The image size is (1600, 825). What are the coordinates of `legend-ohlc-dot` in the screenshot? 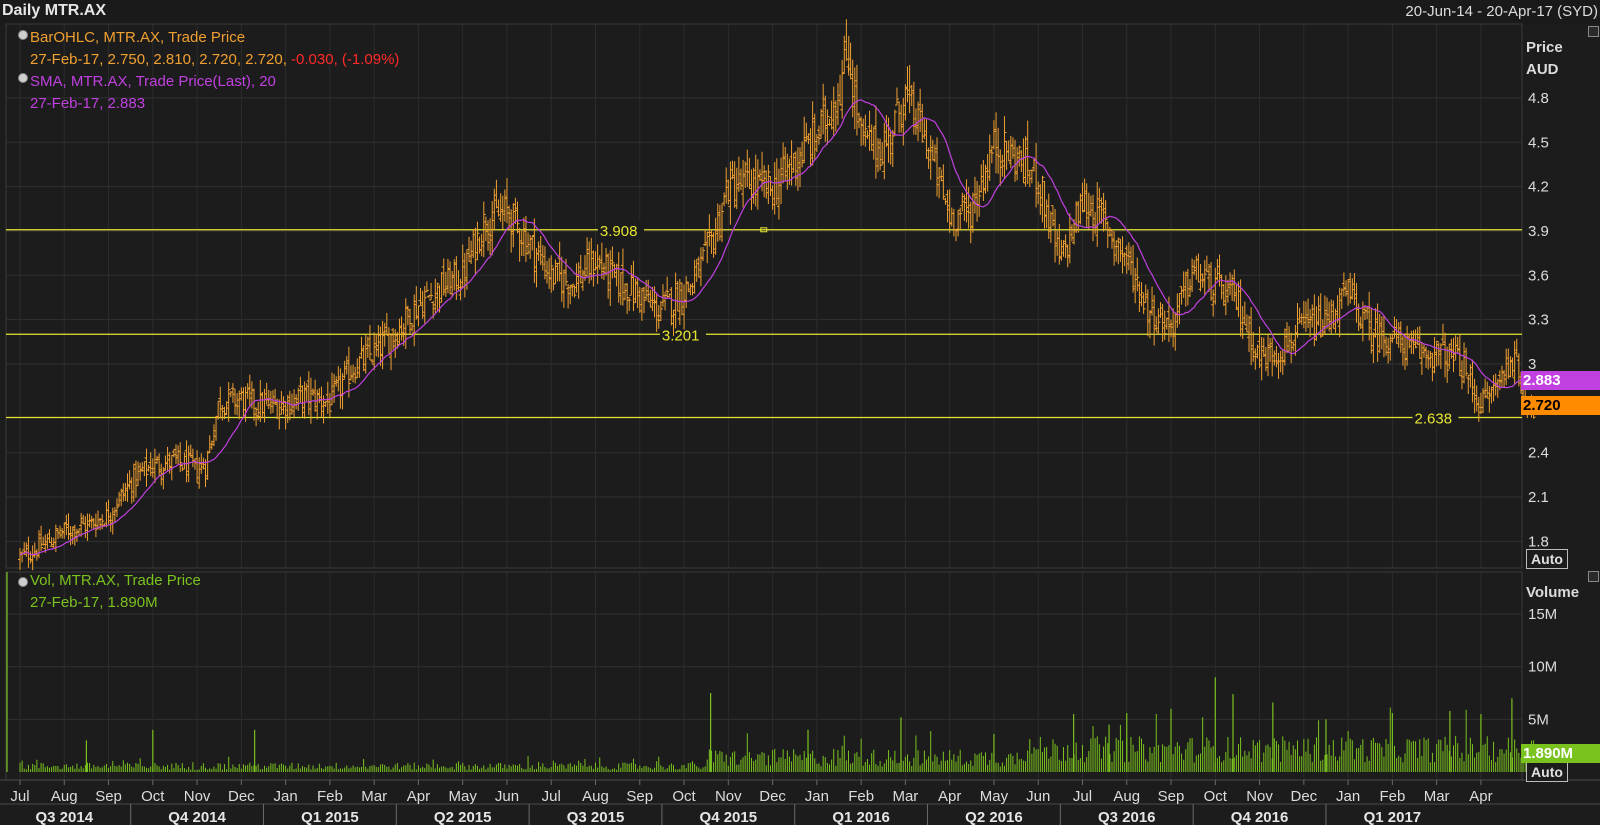 It's located at (23, 35).